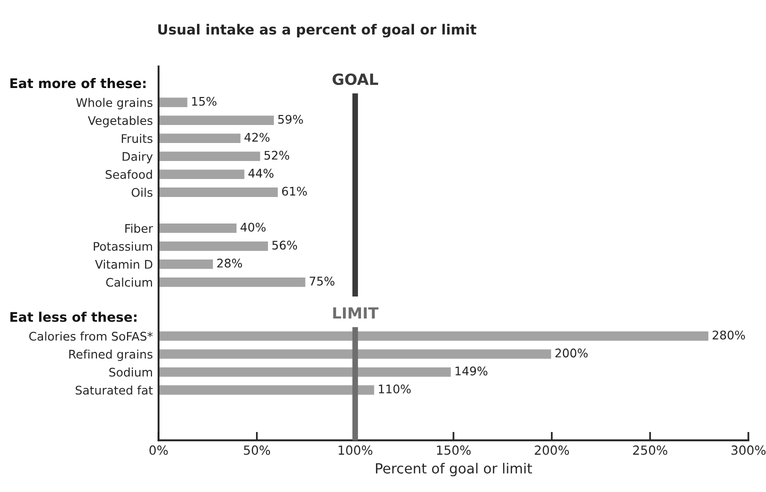  Describe the element at coordinates (453, 450) in the screenshot. I see `x-tick-label: 150%` at that location.